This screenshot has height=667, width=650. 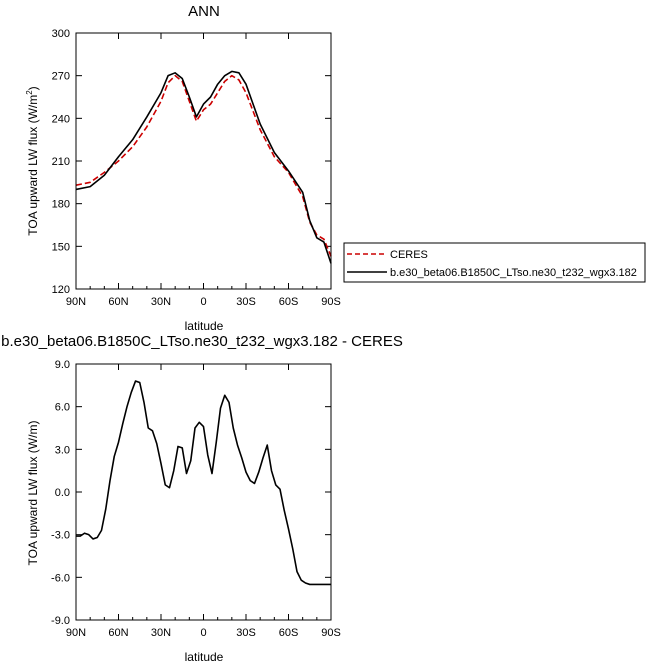 I want to click on bottom-x-axis-label: latitude, so click(x=204, y=657).